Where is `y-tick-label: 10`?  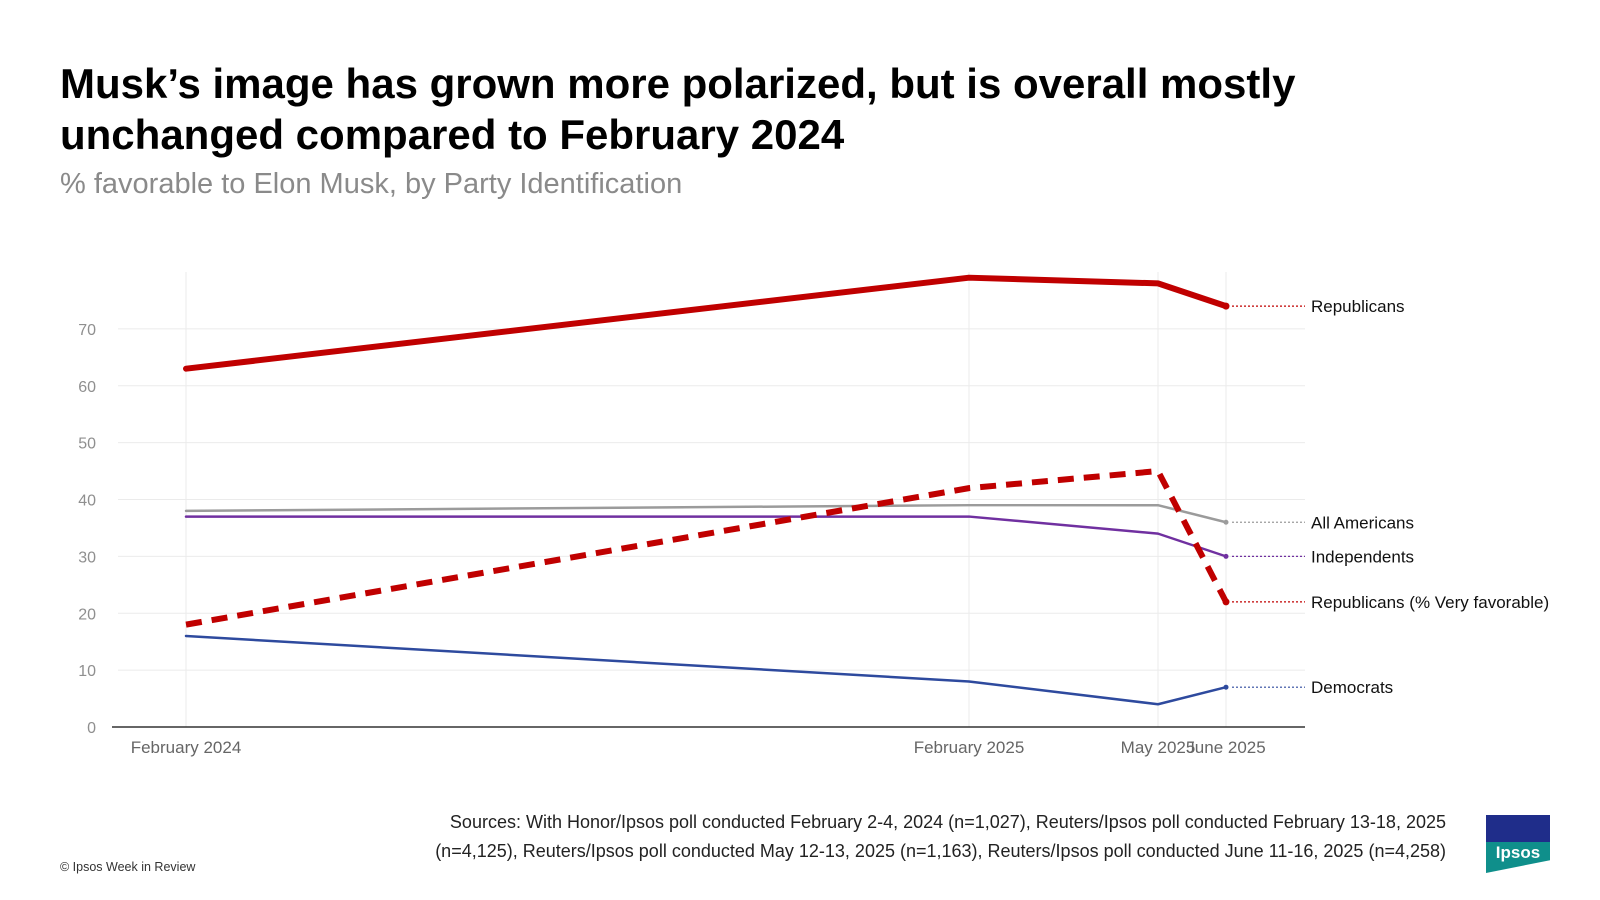
y-tick-label: 10 is located at coordinates (87, 671).